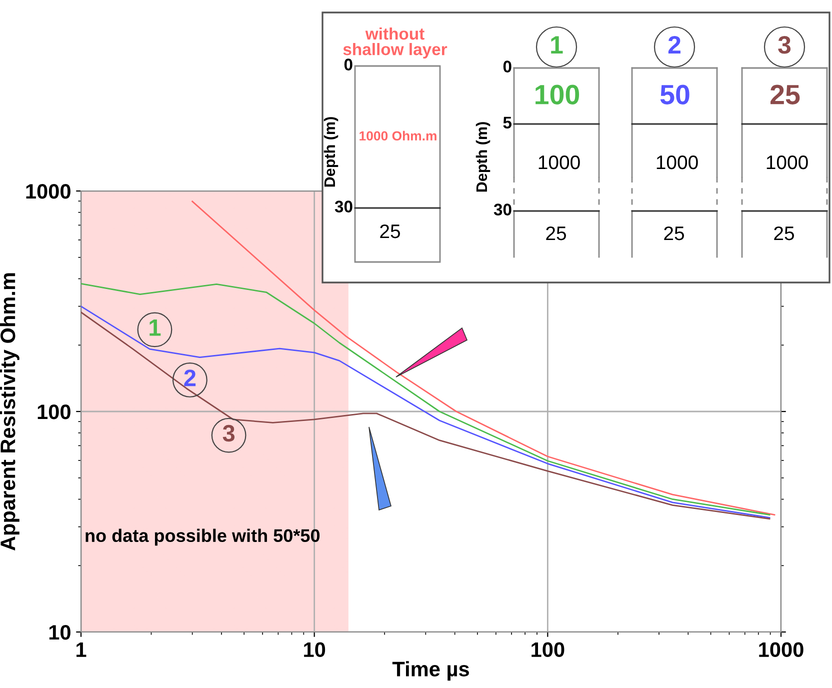 The width and height of the screenshot is (832, 688). Describe the element at coordinates (785, 94) in the screenshot. I see `text: 25` at that location.